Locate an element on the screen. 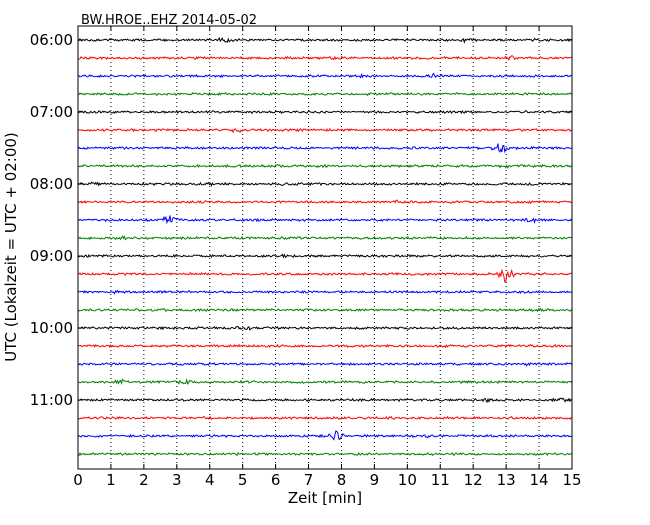 The image size is (650, 525). x-tick-label: 2 is located at coordinates (144, 480).